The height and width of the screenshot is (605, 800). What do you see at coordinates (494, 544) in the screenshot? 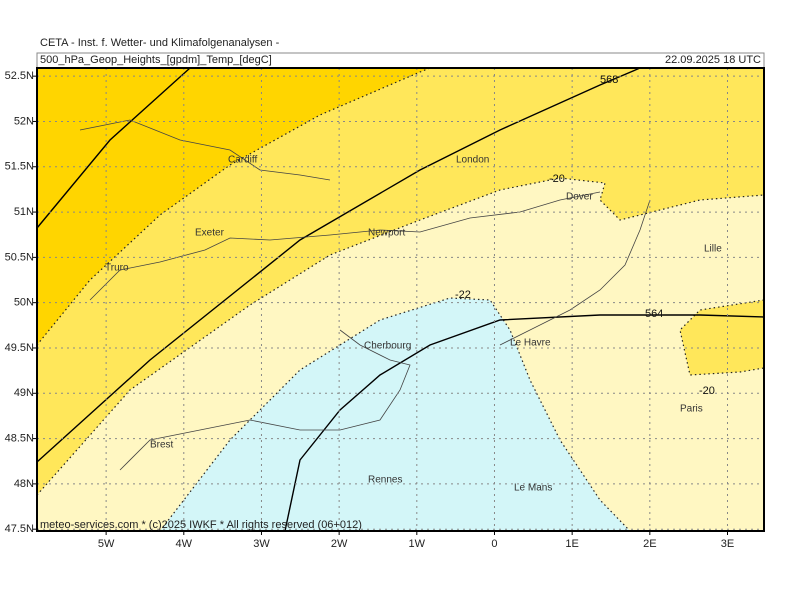
I see `lon-tick-label: 0` at bounding box center [494, 544].